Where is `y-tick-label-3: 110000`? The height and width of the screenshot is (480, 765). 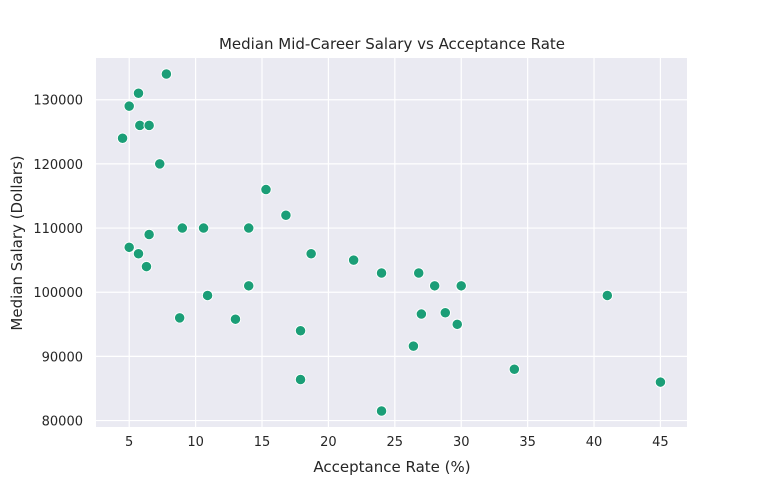
y-tick-label-3: 110000 is located at coordinates (58, 229).